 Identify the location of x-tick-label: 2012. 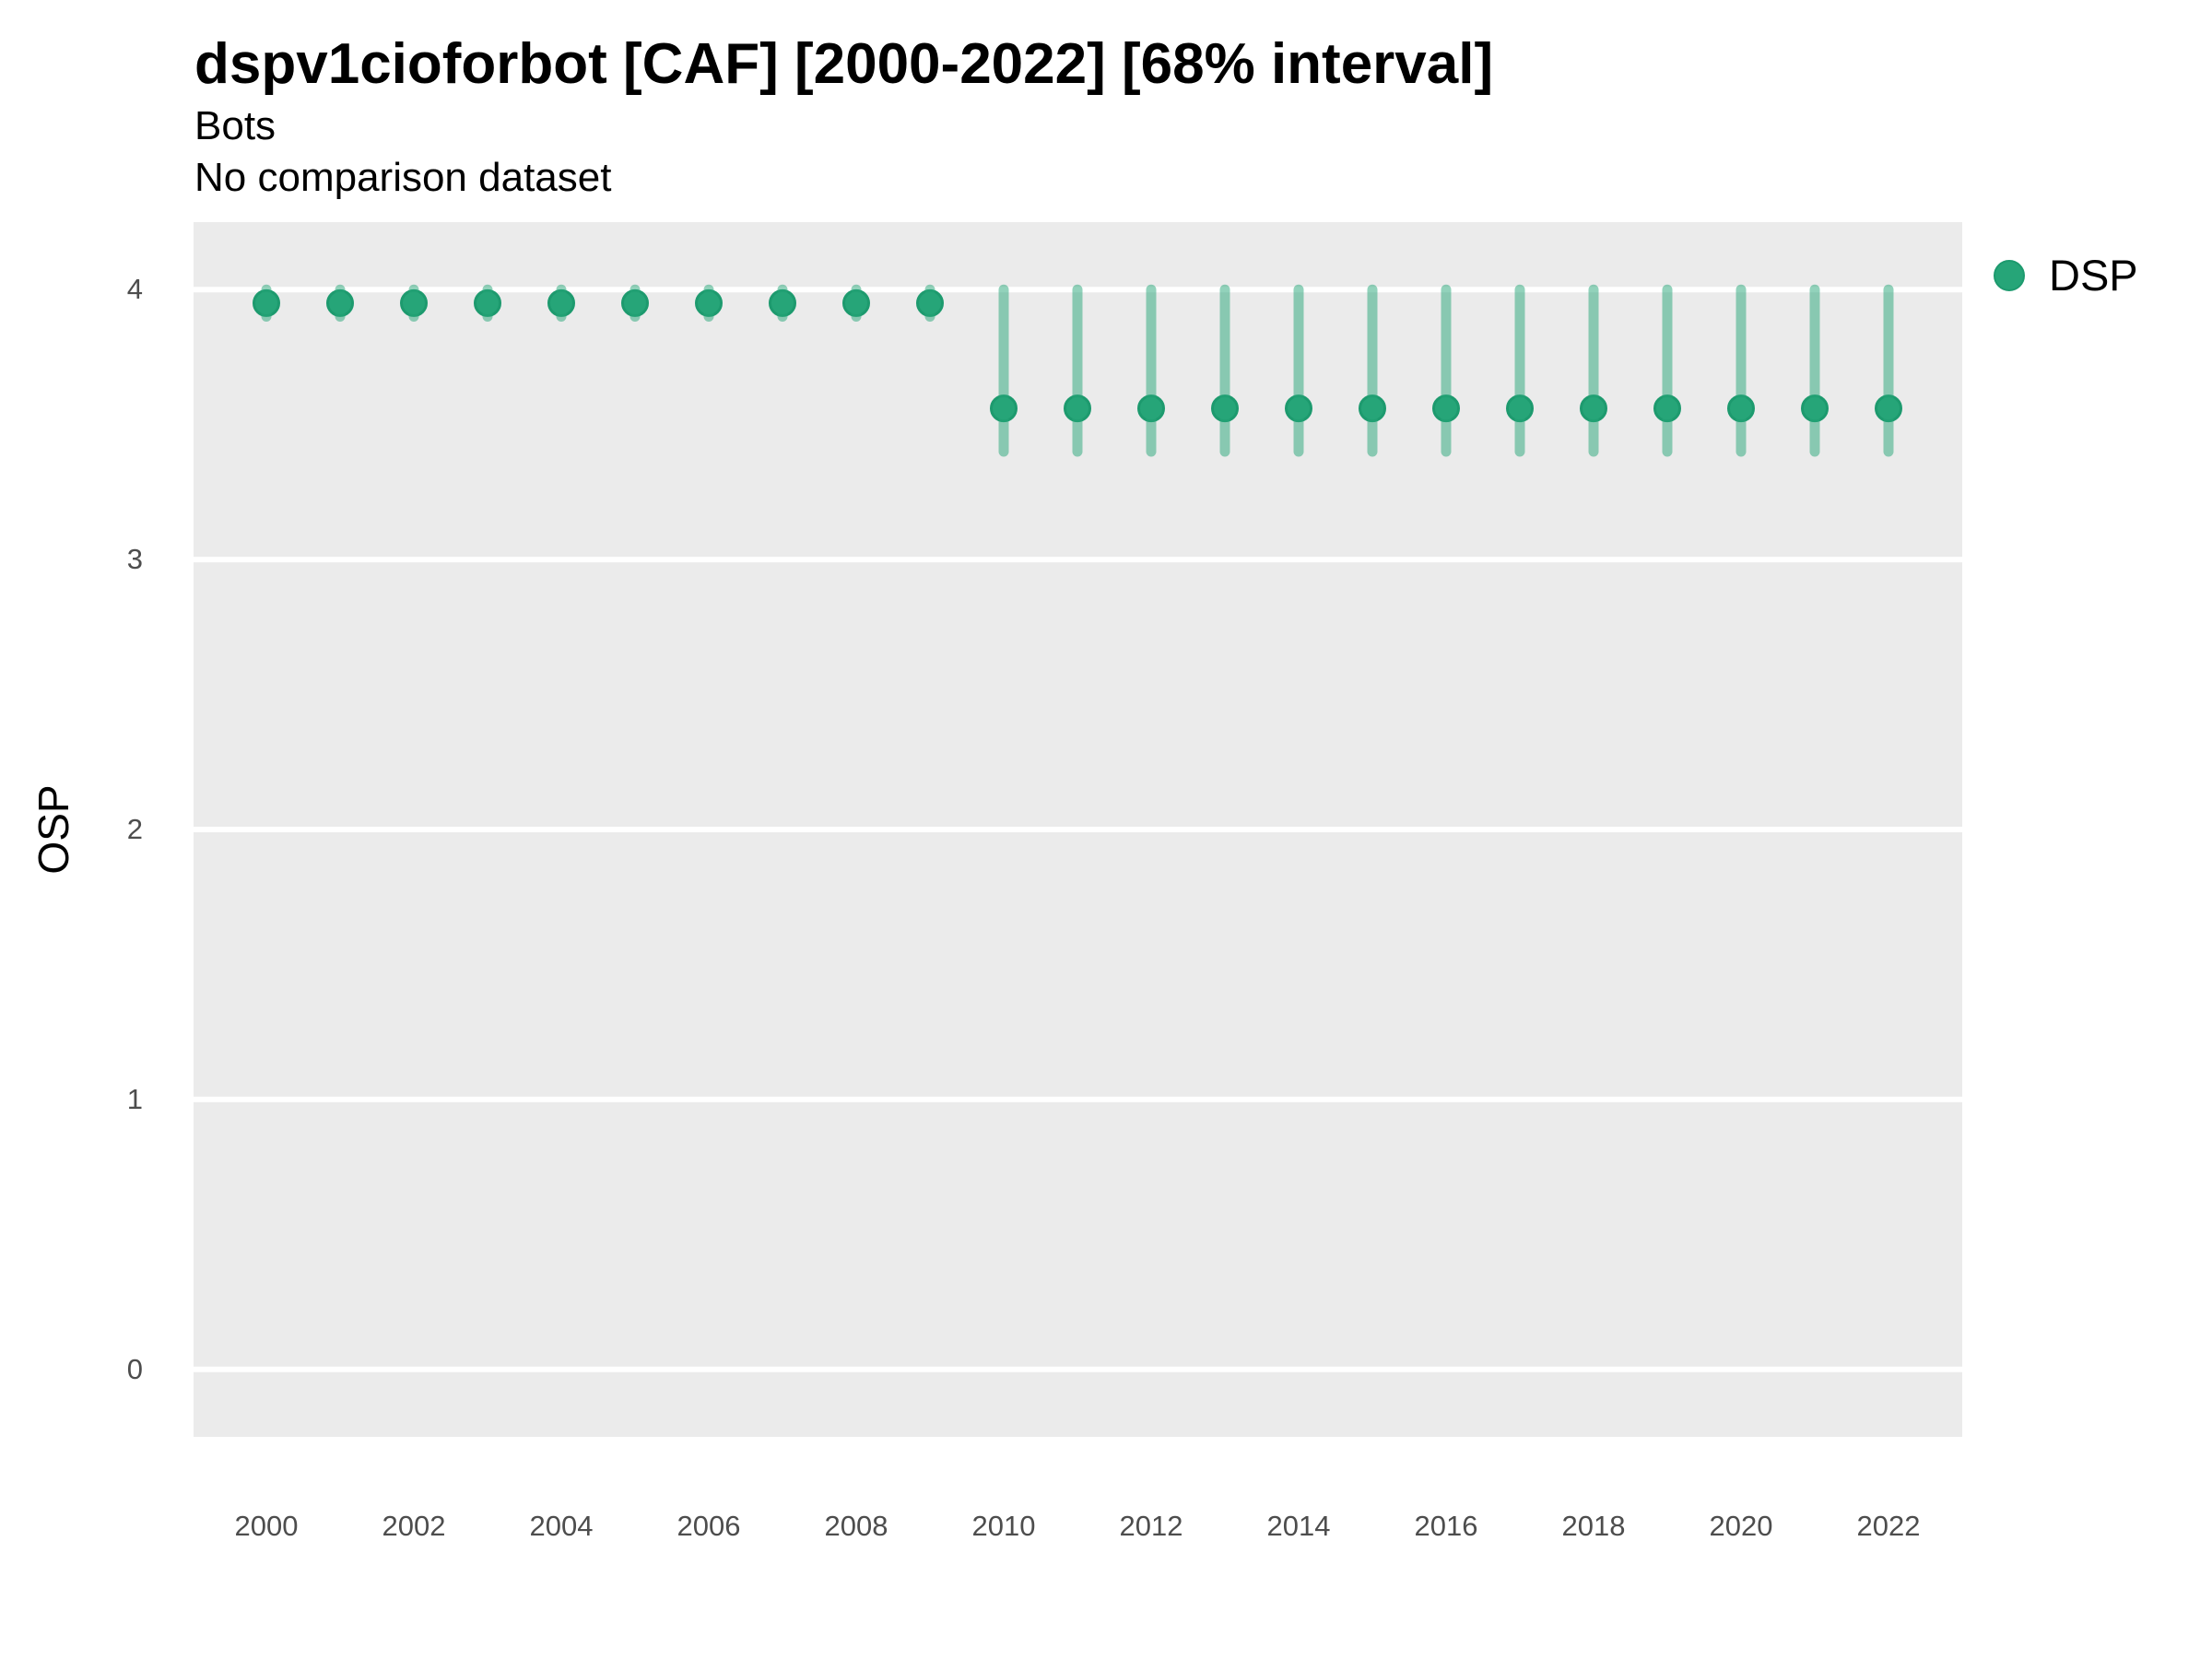
(1151, 1526).